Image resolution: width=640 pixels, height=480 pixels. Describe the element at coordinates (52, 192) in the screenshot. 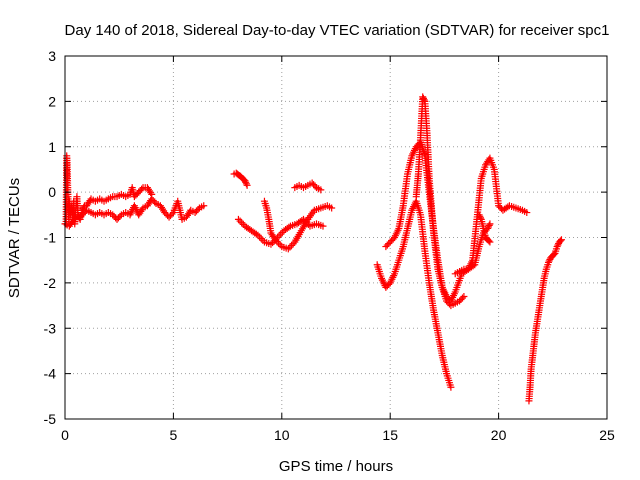

I see `y-tick-label: 0` at that location.